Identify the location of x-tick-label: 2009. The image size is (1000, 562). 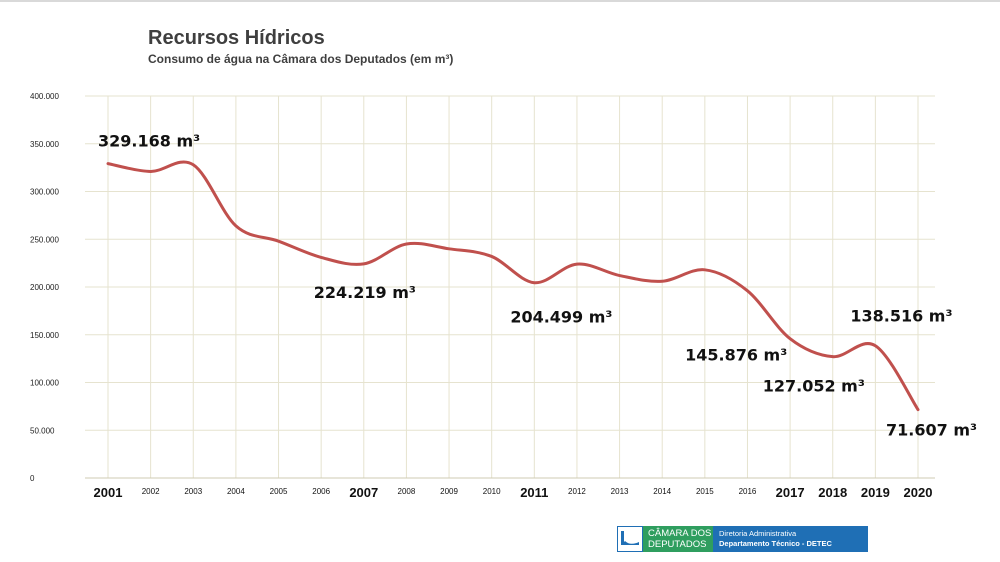
(449, 491).